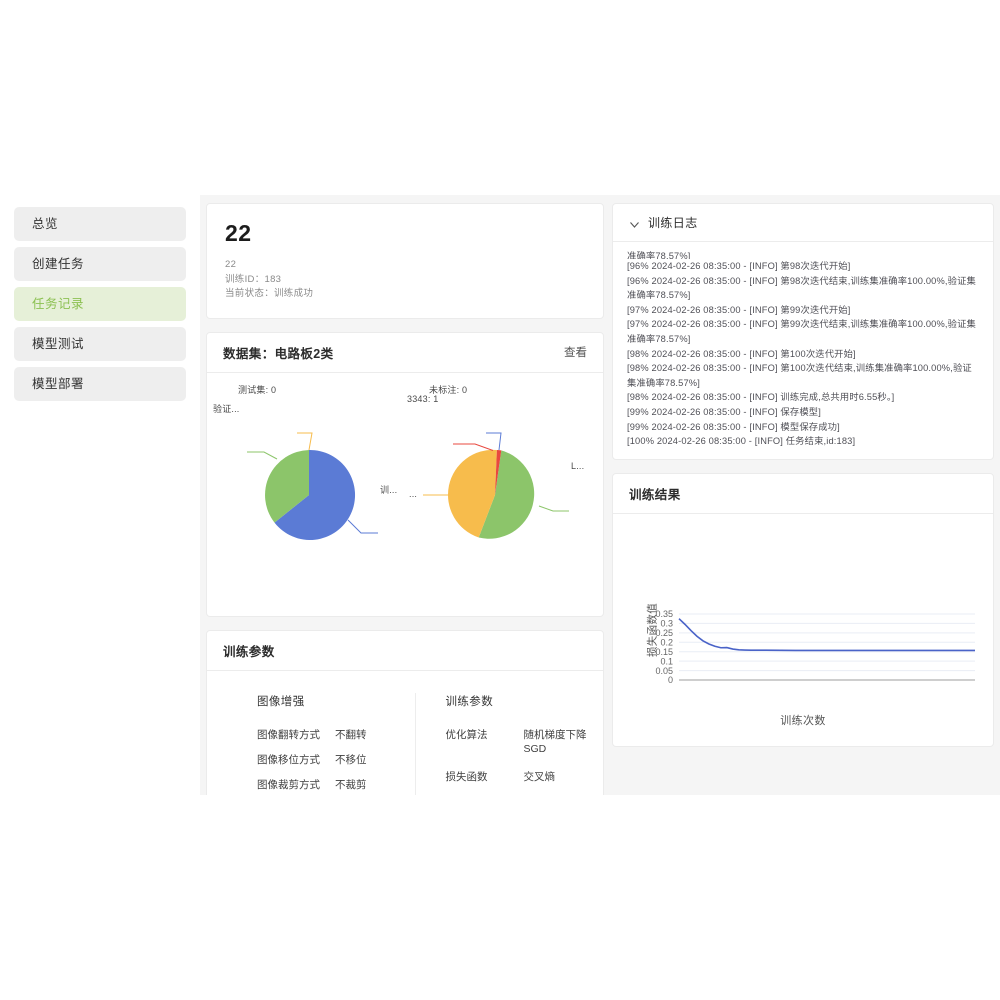 The width and height of the screenshot is (1000, 1000). I want to click on pie-label-test: 测试集: 0, so click(257, 389).